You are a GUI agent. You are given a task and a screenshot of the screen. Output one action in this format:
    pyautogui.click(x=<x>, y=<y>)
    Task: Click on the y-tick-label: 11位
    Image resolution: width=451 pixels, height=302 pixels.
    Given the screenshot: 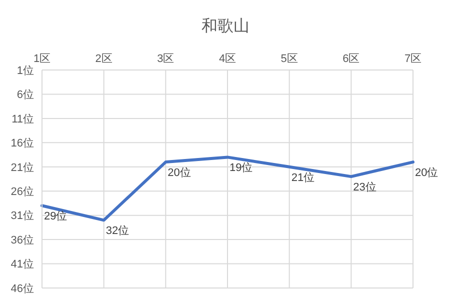 What is the action you would take?
    pyautogui.click(x=23, y=119)
    